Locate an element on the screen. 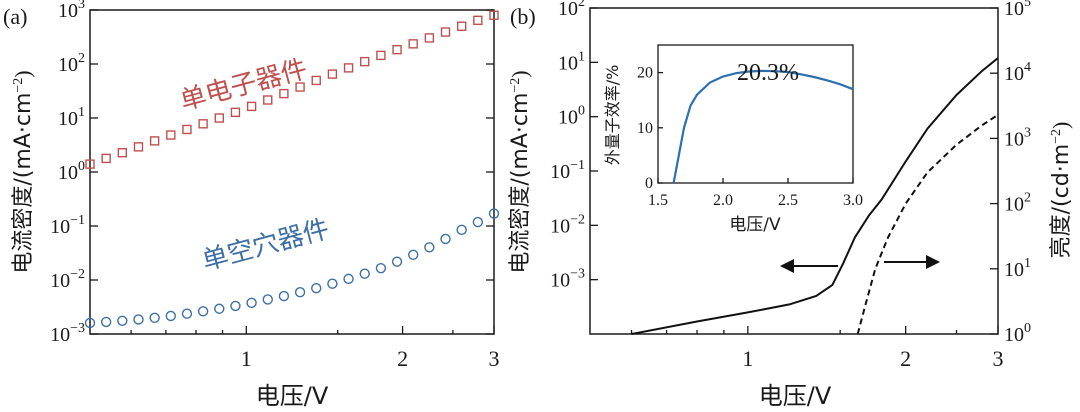  panel-b-xlabel: 电压/V is located at coordinates (795, 396).